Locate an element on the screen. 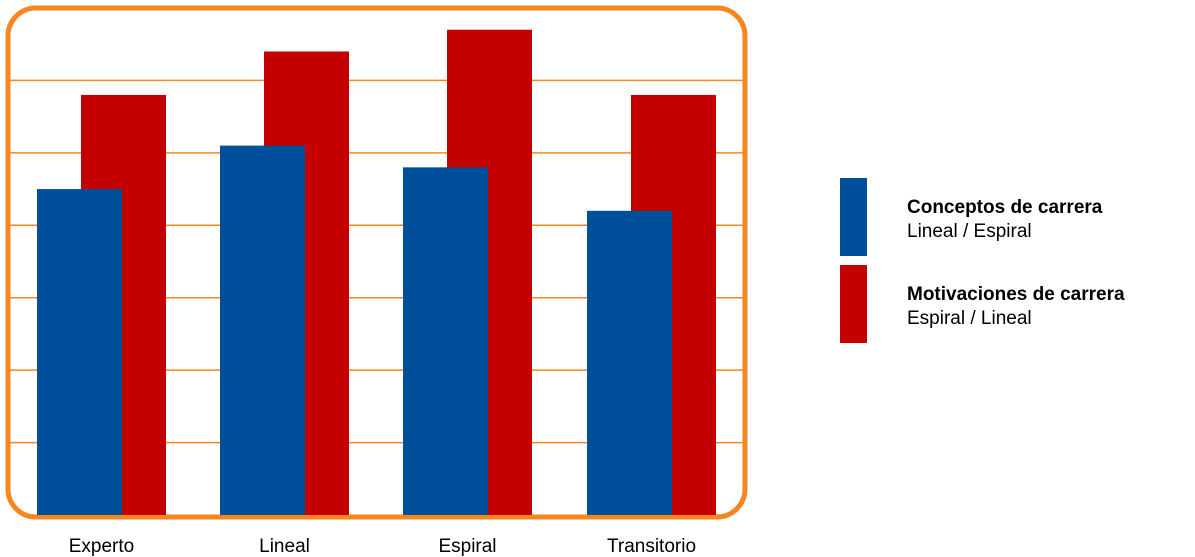  legend-subtitle-series-2: Espiral / Lineal is located at coordinates (969, 318).